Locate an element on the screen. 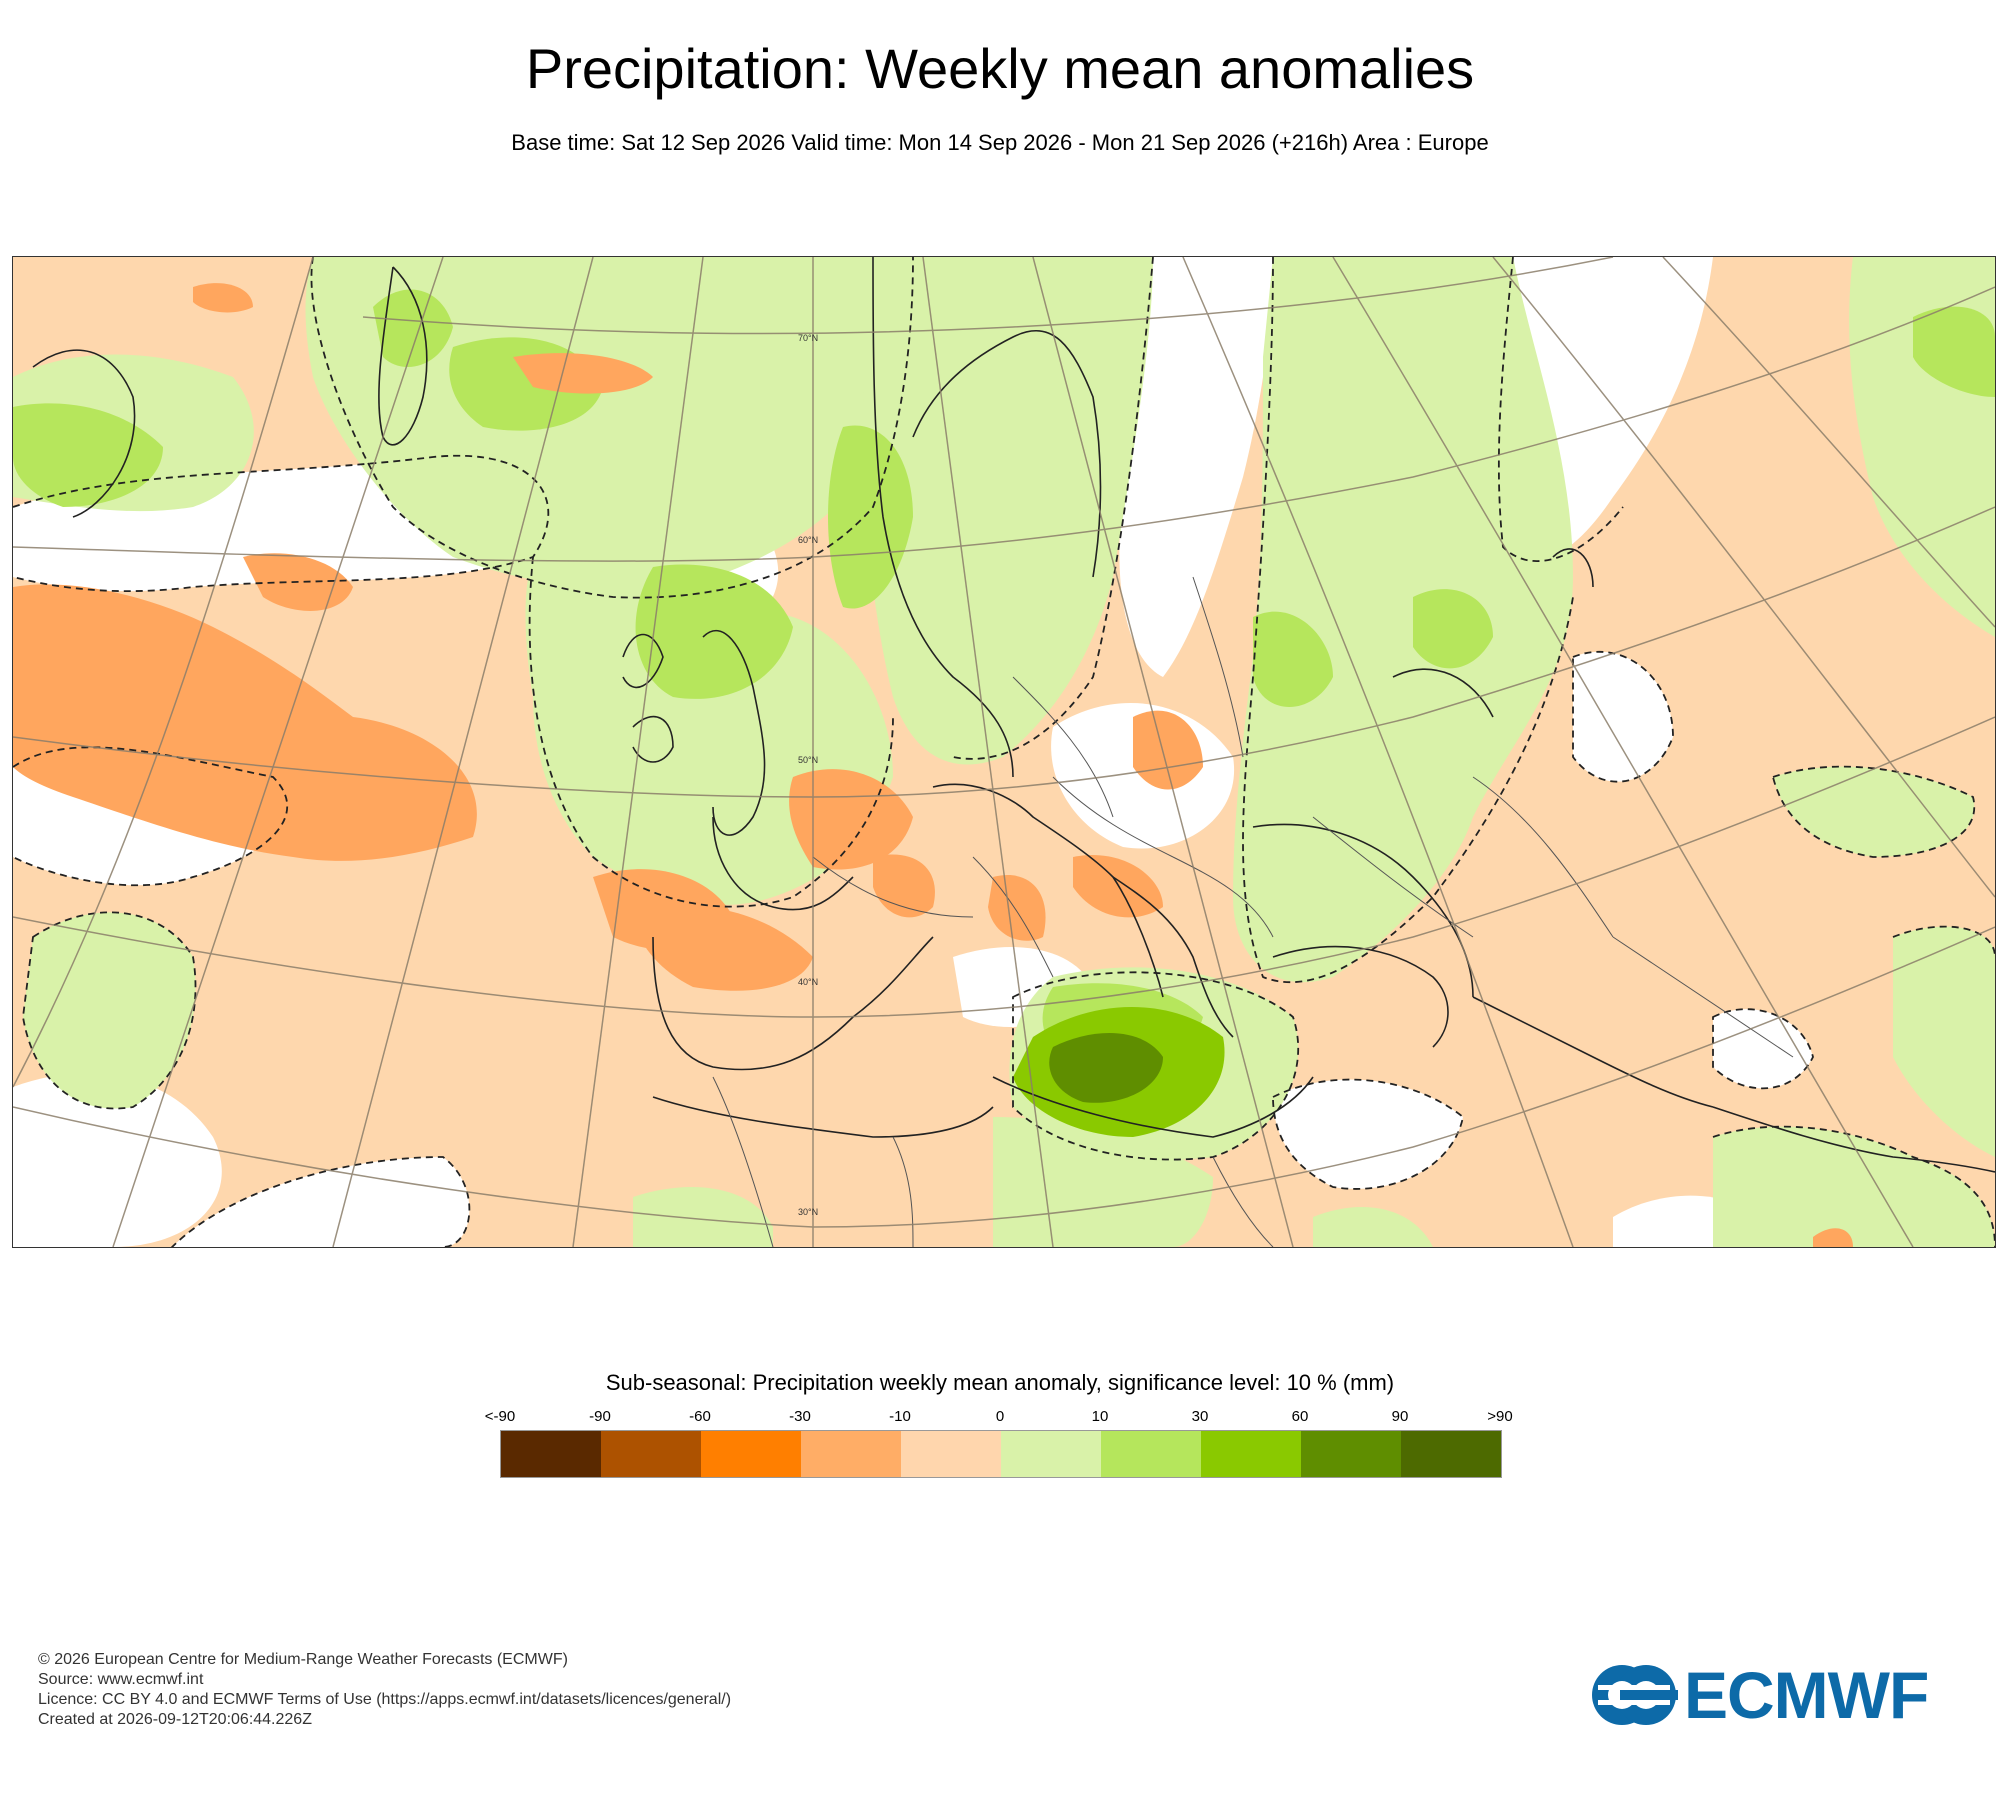 This screenshot has height=1800, width=2000. chart-title: Precipitation: Weekly mean anomalies is located at coordinates (1000, 68).